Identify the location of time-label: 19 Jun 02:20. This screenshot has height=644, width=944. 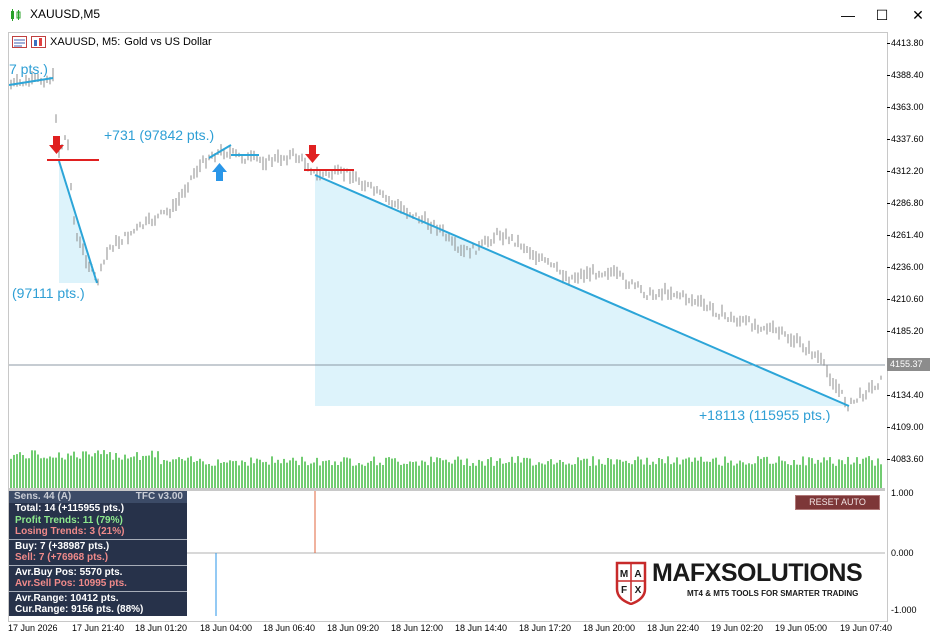
(737, 628).